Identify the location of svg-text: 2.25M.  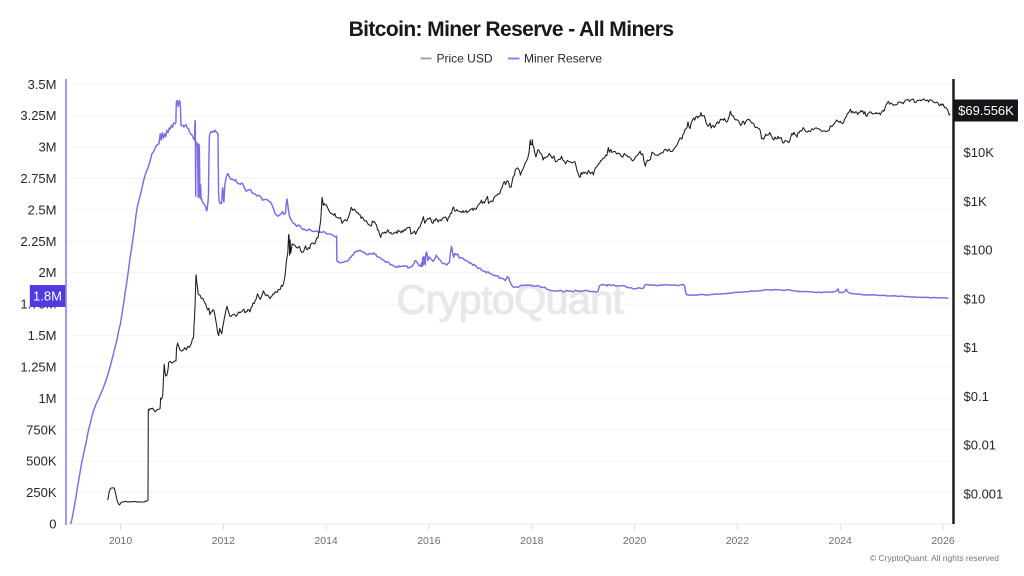
(38, 241).